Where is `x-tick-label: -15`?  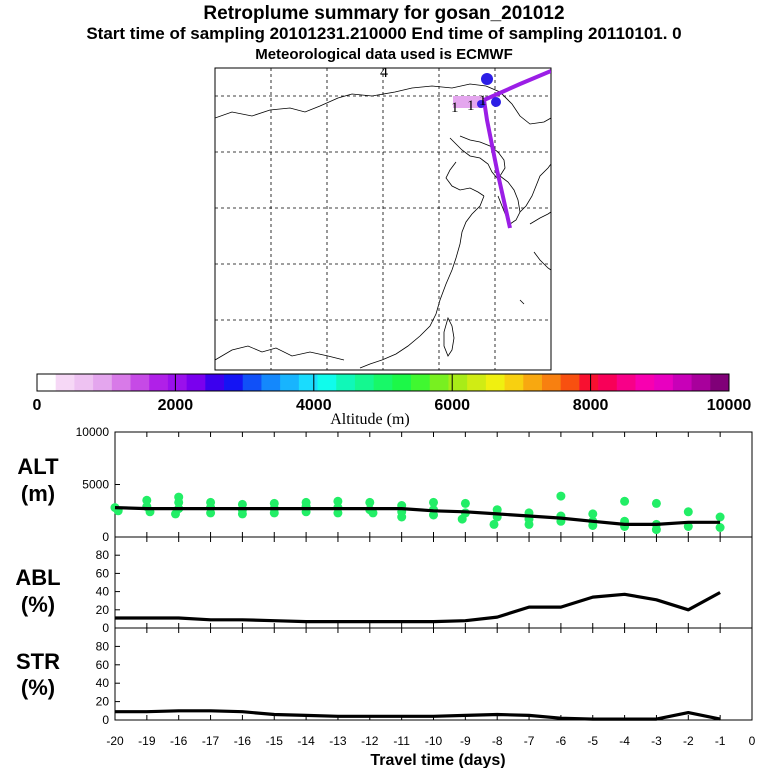
x-tick-label: -15 is located at coordinates (275, 741).